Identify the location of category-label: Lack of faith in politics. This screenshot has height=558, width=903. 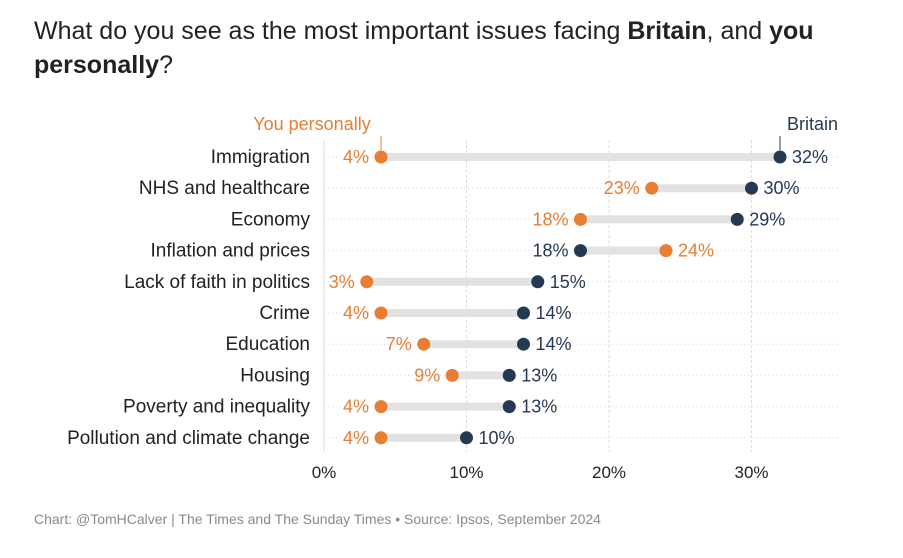
(217, 282).